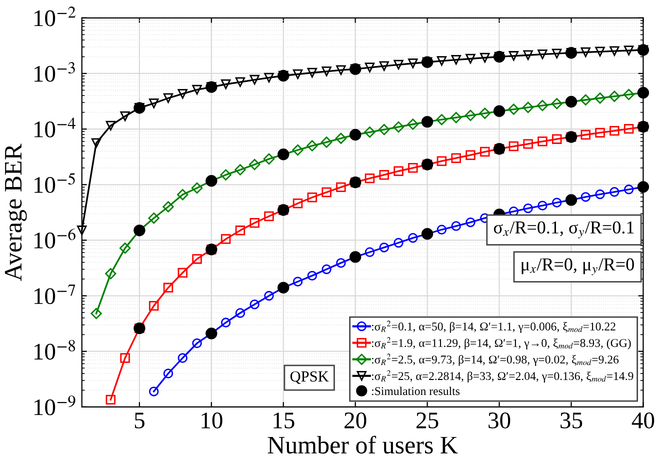  Describe the element at coordinates (494, 326) in the screenshot. I see `legend-label: :σ$_{R}$$^{2}$=0.1, α=50, β=14, Ω′=1.1, γ=0.006, ξ$_{mod}$=10.22` at that location.